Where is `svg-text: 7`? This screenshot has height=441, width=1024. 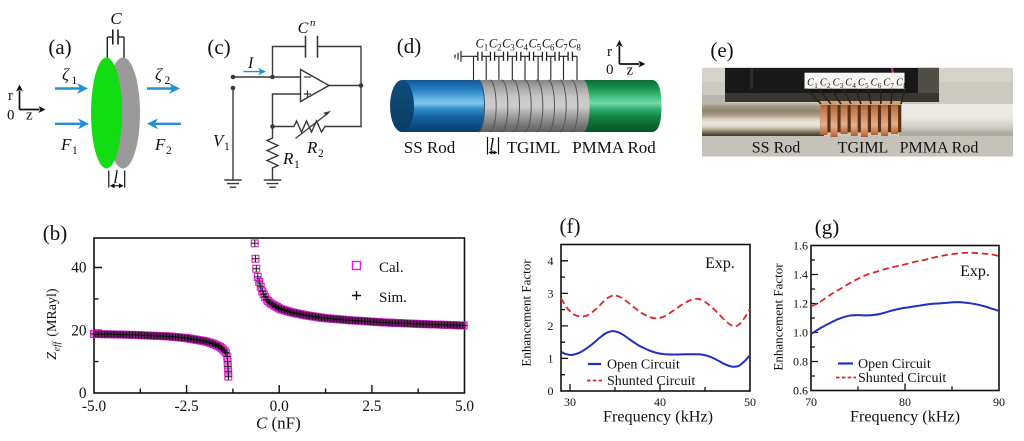 svg-text: 7 is located at coordinates (893, 86).